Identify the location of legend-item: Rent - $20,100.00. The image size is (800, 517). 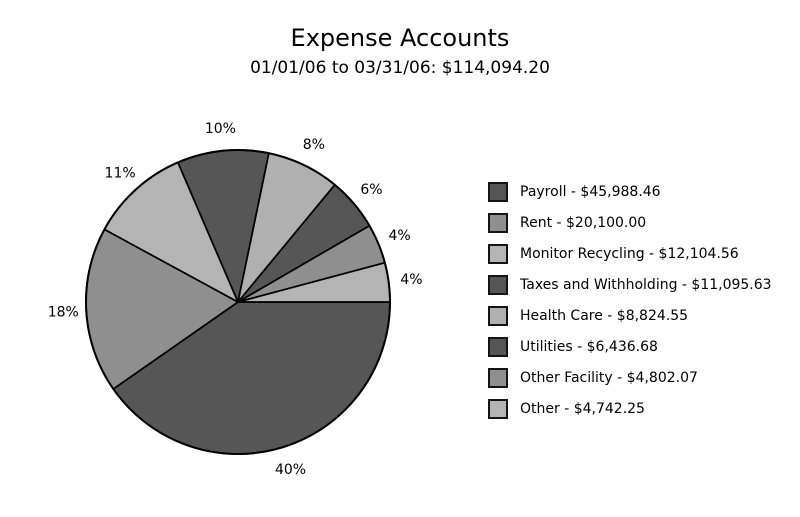
(630, 223).